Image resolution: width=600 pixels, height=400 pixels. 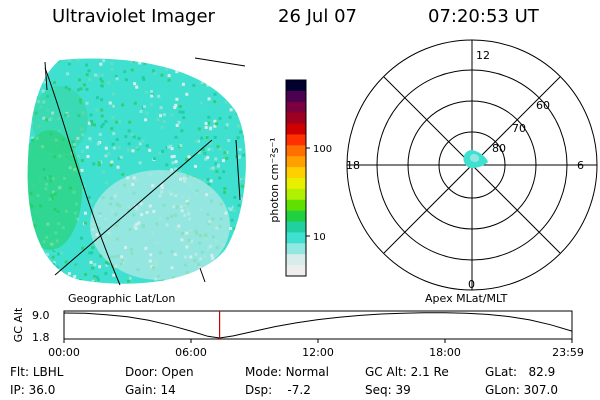 What do you see at coordinates (82, 176) in the screenshot?
I see `terminator-curve` at bounding box center [82, 176].